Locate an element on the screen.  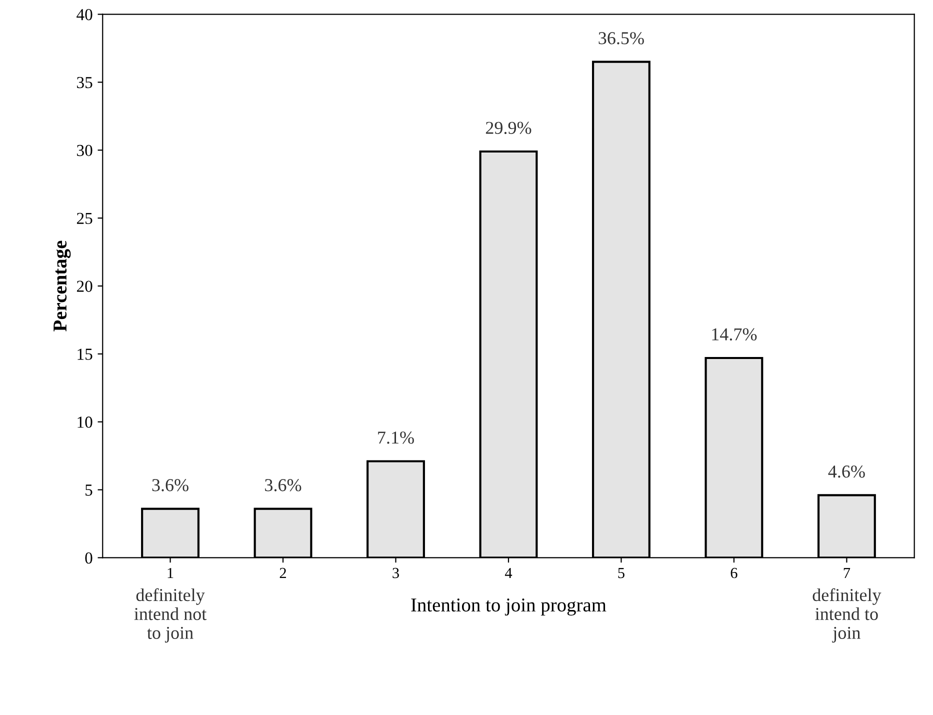
y-tick-label: 15 is located at coordinates (85, 354).